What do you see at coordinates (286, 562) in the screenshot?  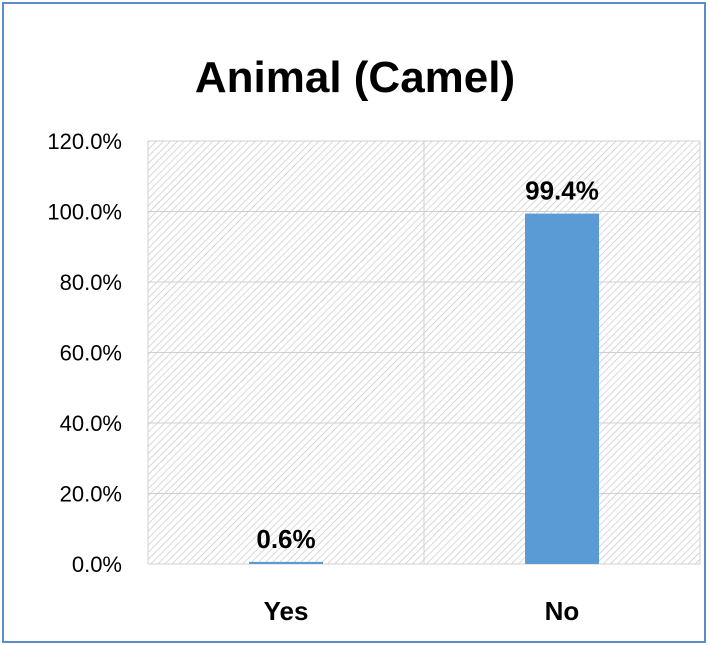 I see `bar-yes` at bounding box center [286, 562].